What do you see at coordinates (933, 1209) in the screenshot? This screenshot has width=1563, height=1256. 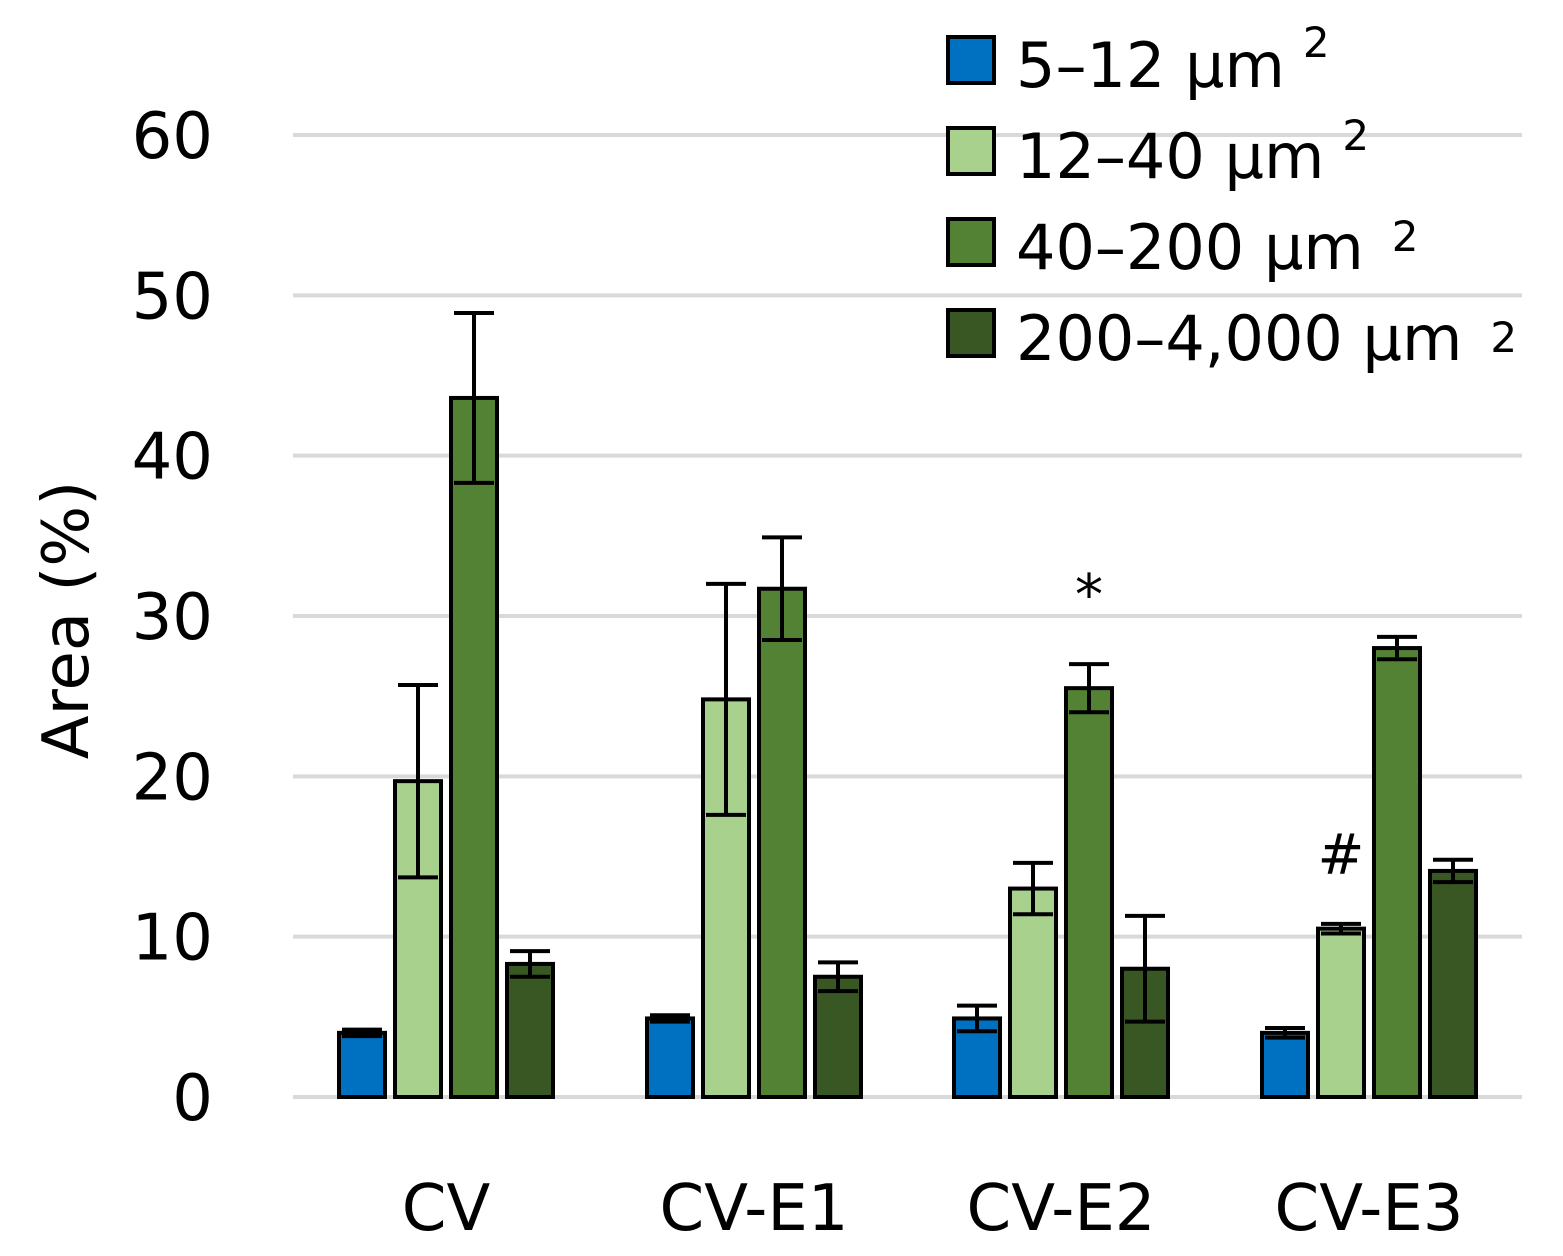 I see `x-axis-category-labels: CV CV-E1 CV-E2 CV-E3` at bounding box center [933, 1209].